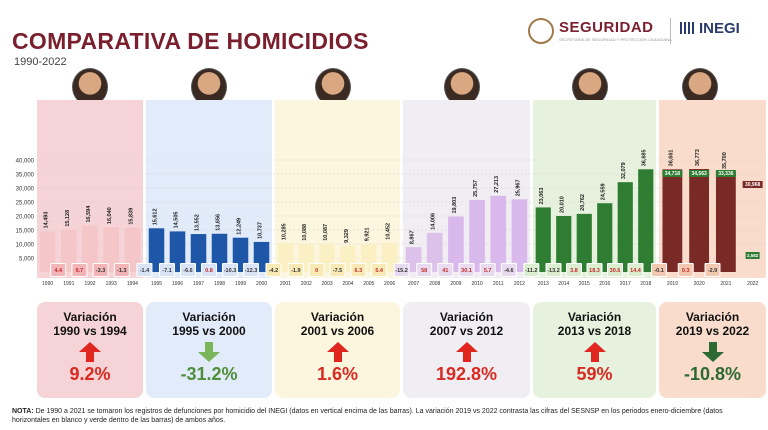 Image resolution: width=768 pixels, height=430 pixels. What do you see at coordinates (498, 233) in the screenshot?
I see `bar-2011` at bounding box center [498, 233].